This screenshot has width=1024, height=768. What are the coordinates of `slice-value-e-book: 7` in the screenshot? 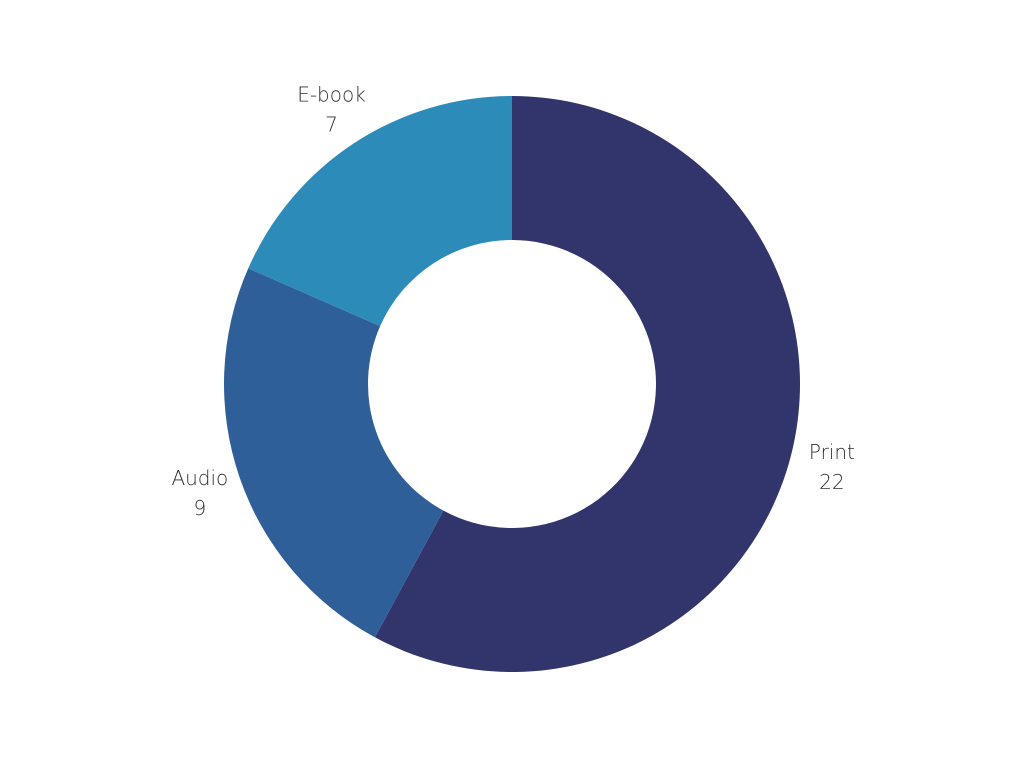 It's located at (331, 125).